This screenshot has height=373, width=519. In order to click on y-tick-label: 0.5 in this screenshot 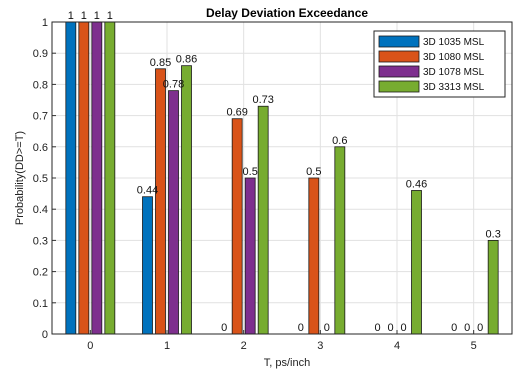, I will do `click(40, 179)`.